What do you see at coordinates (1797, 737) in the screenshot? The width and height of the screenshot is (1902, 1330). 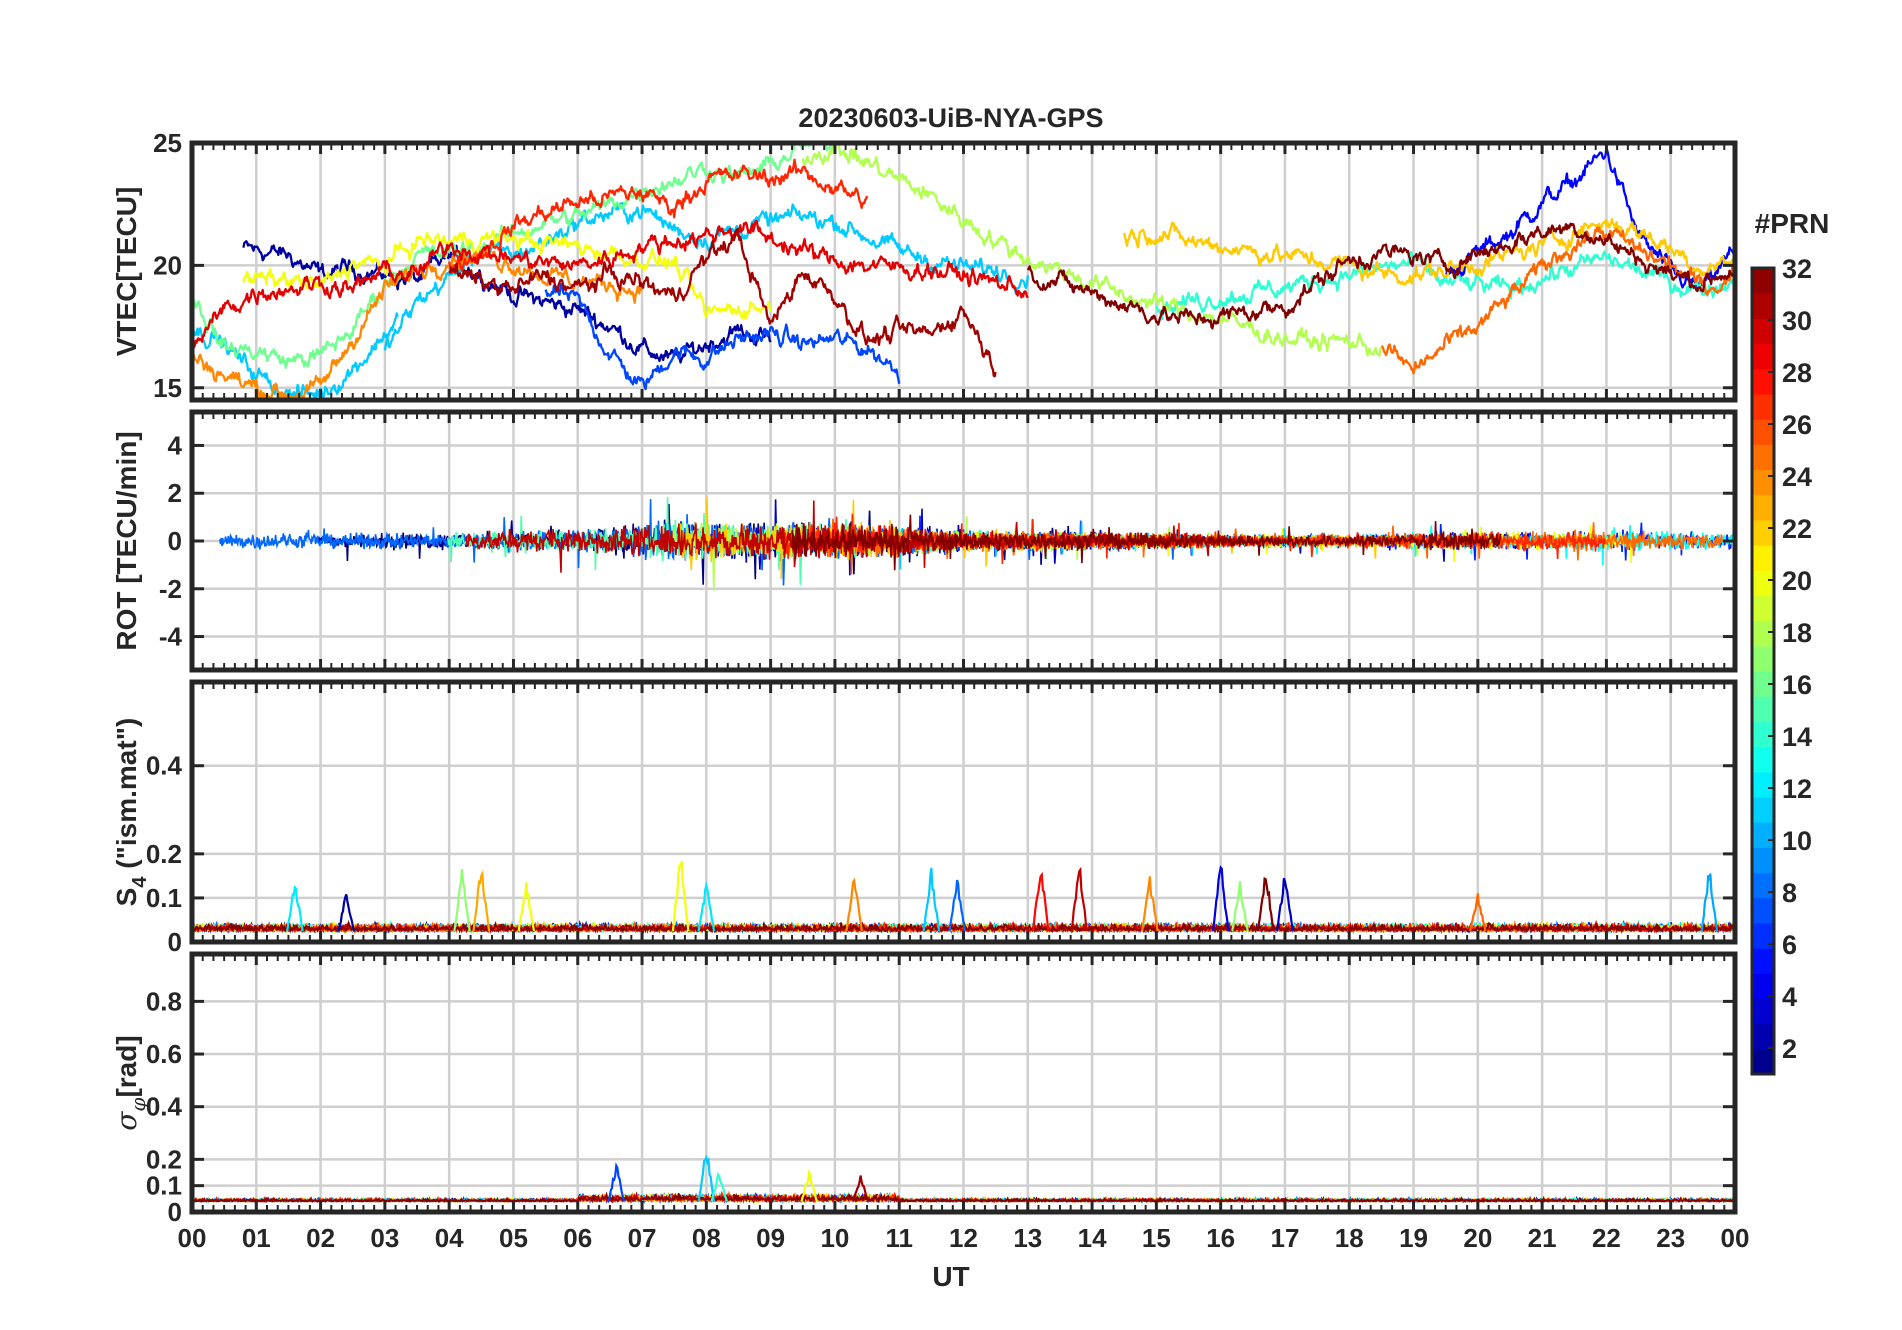 I see `colorbar-tick-label: 14` at bounding box center [1797, 737].